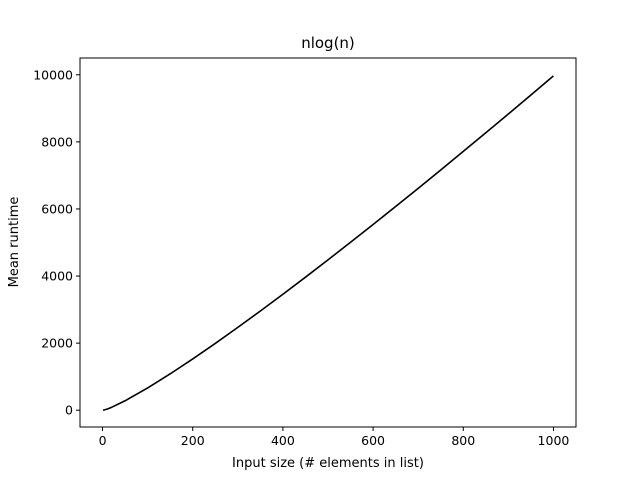 The height and width of the screenshot is (480, 640). Describe the element at coordinates (69, 410) in the screenshot. I see `y-tick-label: 0` at that location.